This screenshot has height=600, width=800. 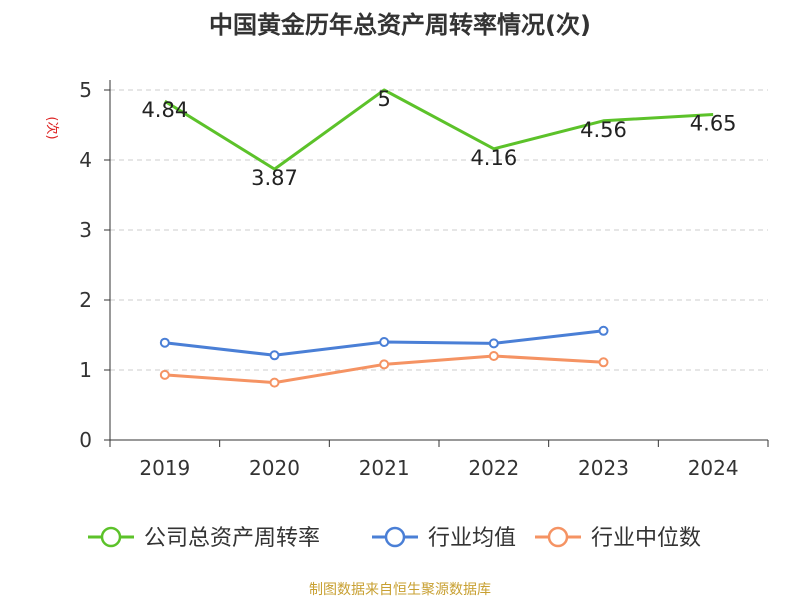 I want to click on x-tick-label: 2021, so click(x=384, y=468).